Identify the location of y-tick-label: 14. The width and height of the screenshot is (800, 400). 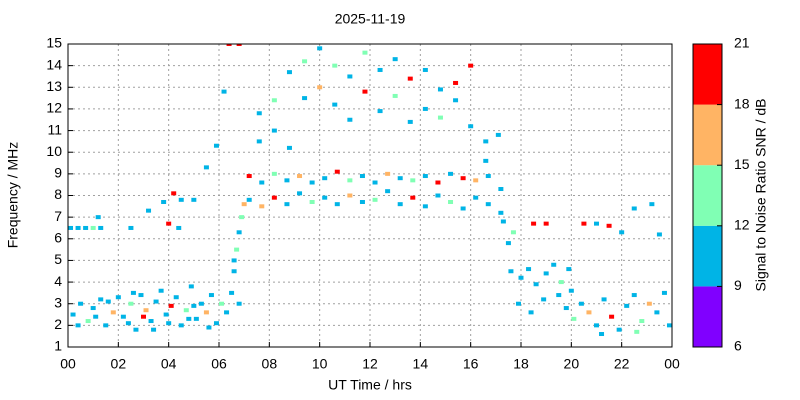
(54, 64).